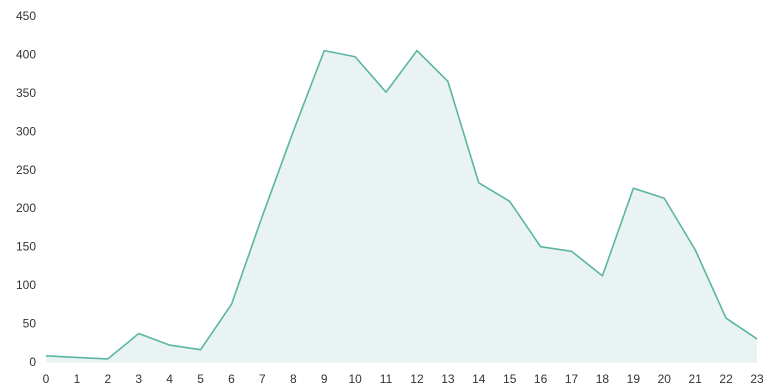  Describe the element at coordinates (665, 379) in the screenshot. I see `x-tick-label: 20` at that location.